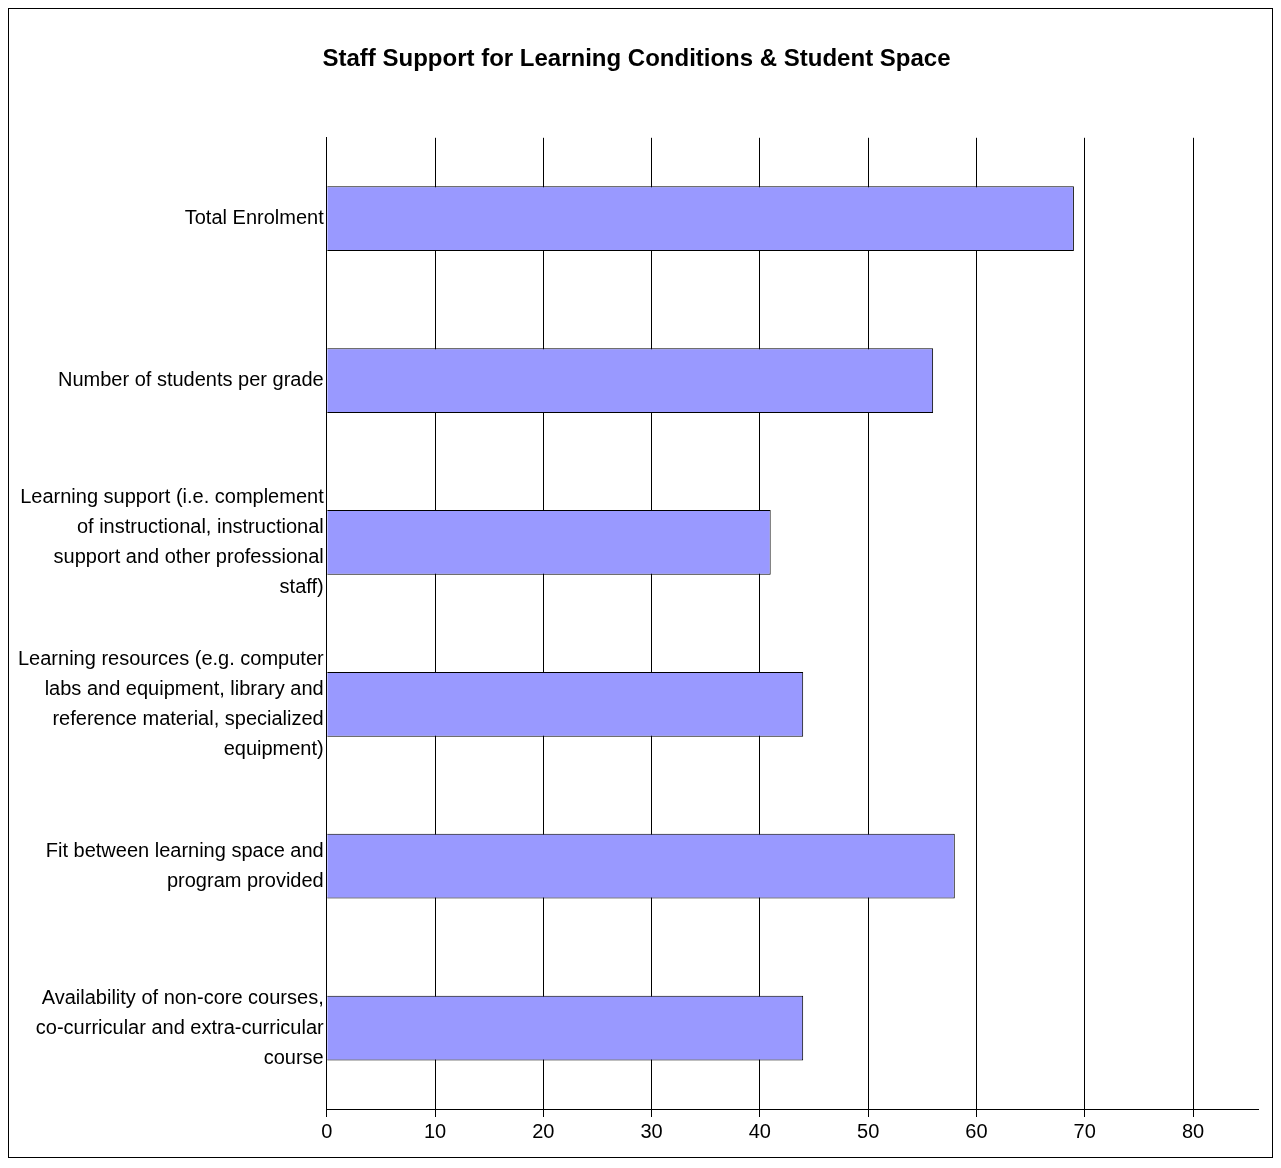 The height and width of the screenshot is (1168, 1281). What do you see at coordinates (180, 1026) in the screenshot?
I see `y-tick-label: Availability of non-core courses, co-curricular and extra-curricular course` at bounding box center [180, 1026].